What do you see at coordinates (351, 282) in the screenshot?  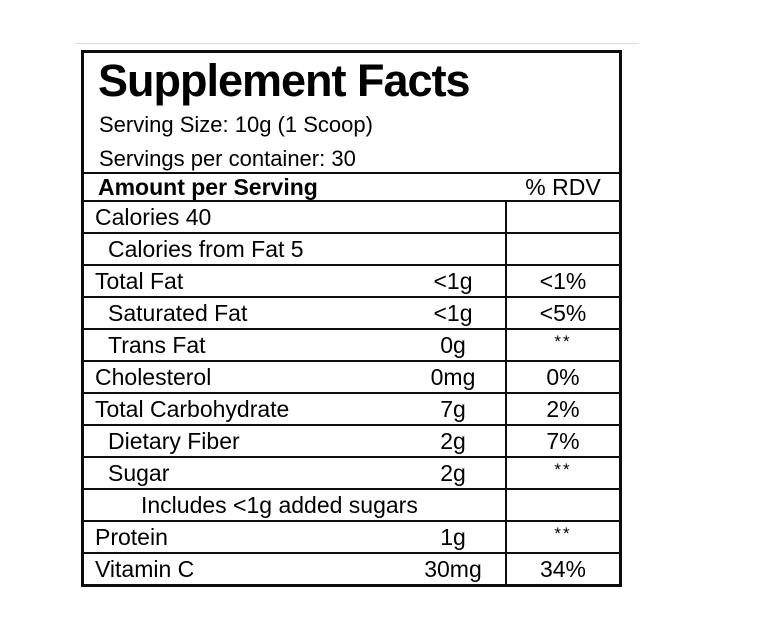 I see `nutrient-row: Total Fat <1g <1%` at bounding box center [351, 282].